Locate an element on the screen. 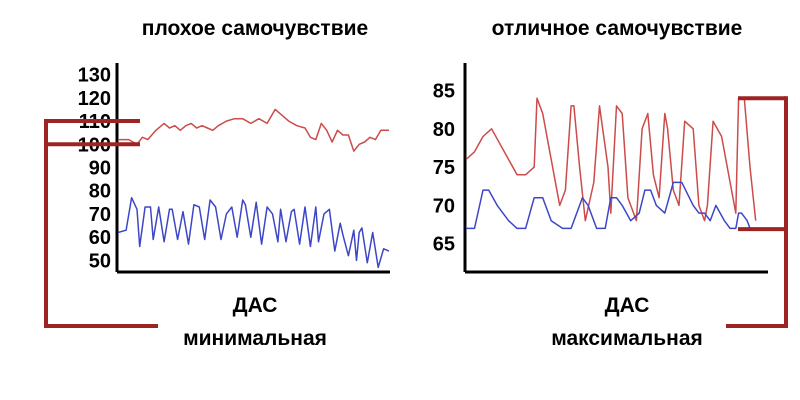 Image resolution: width=800 pixels, height=400 pixels. chart-right-tick-labels: 85 80 75 70 65 is located at coordinates (444, 168).